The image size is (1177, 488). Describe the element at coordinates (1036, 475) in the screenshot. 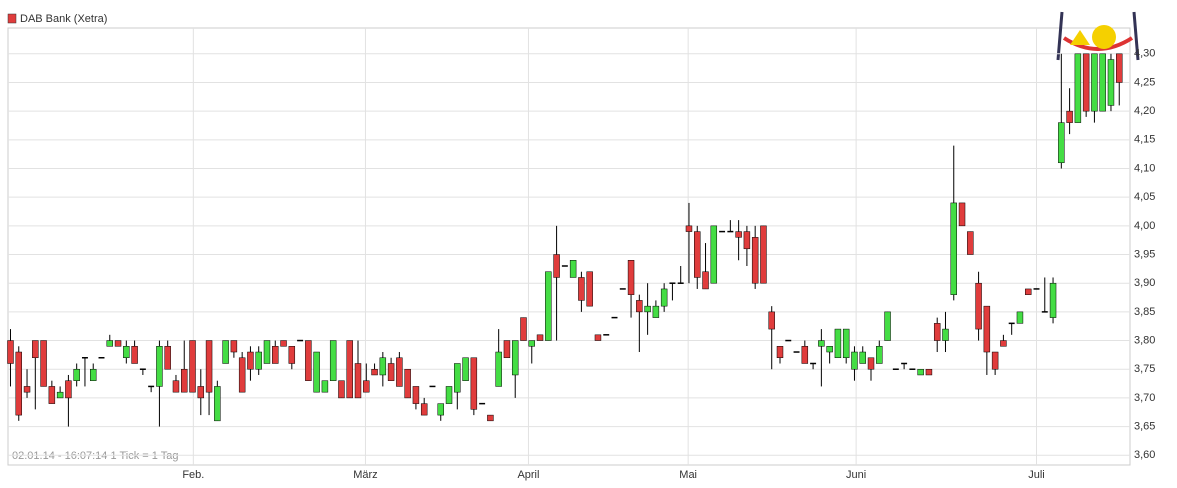

I see `x-tick-label: Juli` at that location.